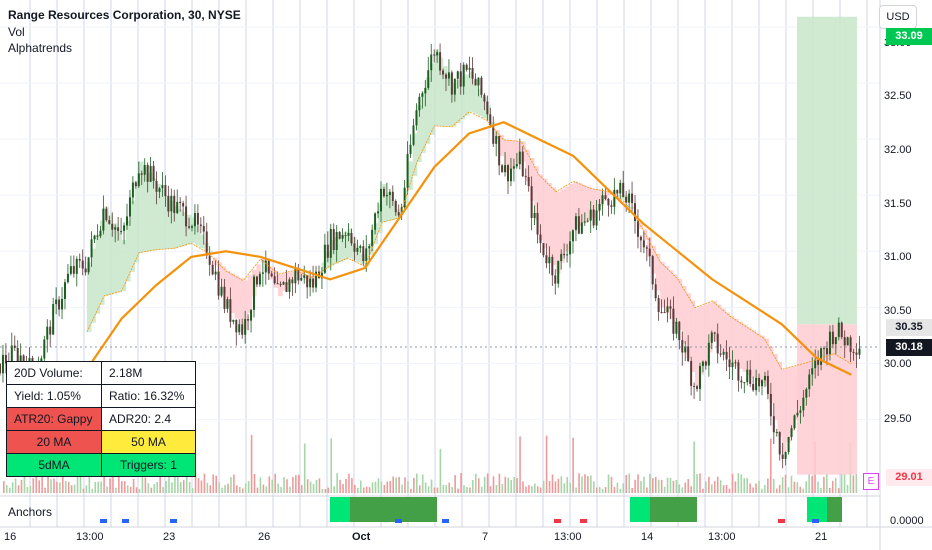  I want to click on currency-button: USD, so click(898, 17).